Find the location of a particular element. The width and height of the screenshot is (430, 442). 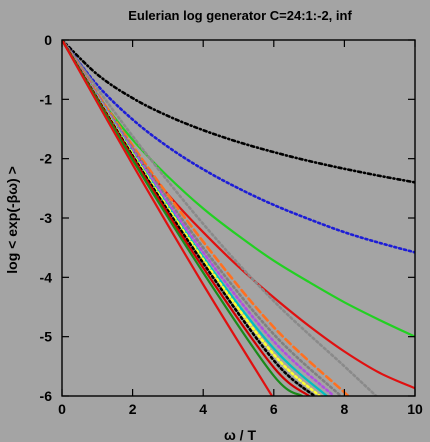

y-tick-label: -4 is located at coordinates (46, 277).